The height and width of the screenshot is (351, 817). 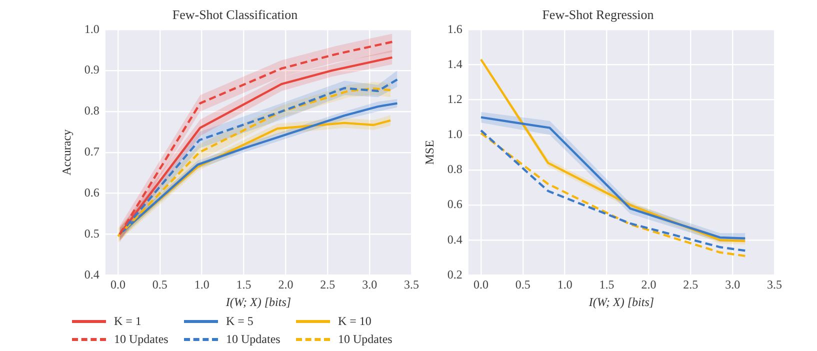 I want to click on y-tick-label: 0.7, so click(x=92, y=151).